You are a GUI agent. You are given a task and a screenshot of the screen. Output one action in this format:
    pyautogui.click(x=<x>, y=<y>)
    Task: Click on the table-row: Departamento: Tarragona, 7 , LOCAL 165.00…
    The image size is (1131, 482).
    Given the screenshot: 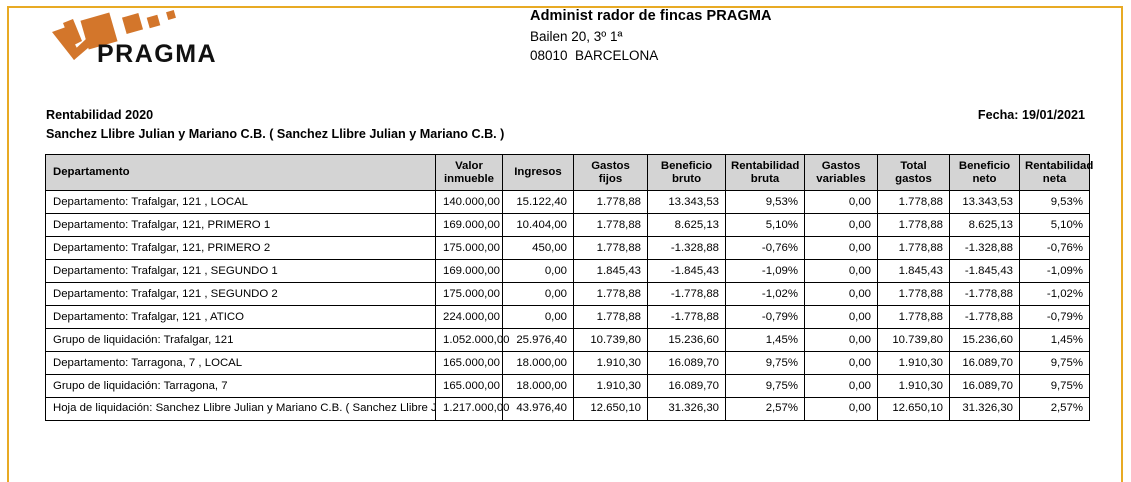 What is the action you would take?
    pyautogui.click(x=567, y=363)
    